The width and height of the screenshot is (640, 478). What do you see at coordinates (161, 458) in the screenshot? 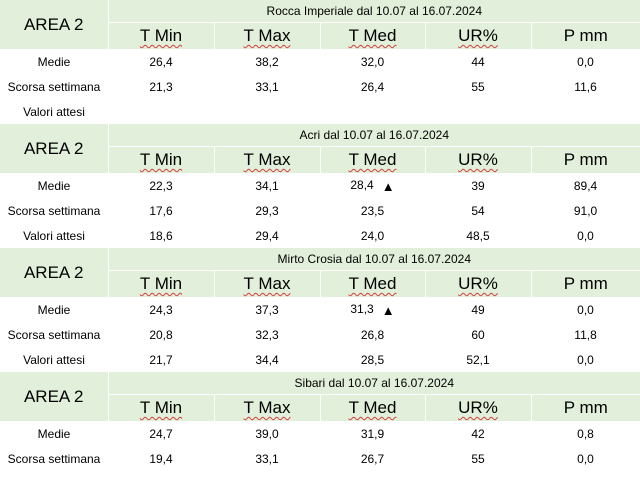
I see `cell-value: 19,4` at bounding box center [161, 458].